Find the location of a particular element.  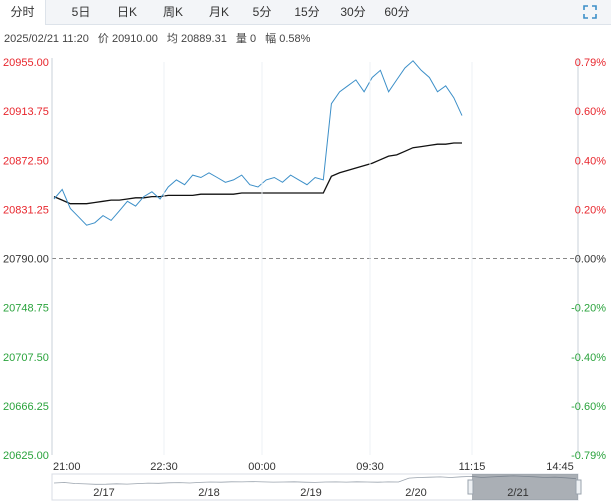

price-tick-label: 20748.75 is located at coordinates (26, 309).